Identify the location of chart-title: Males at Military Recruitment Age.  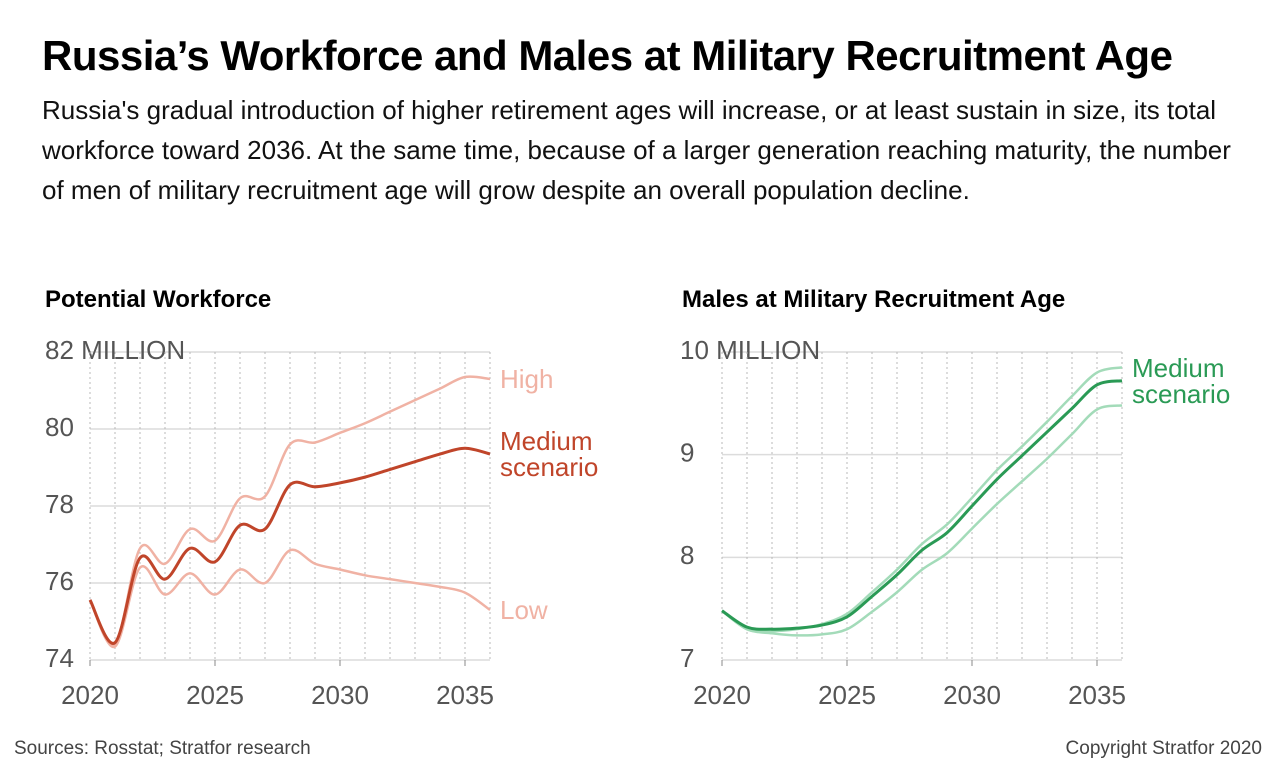
(874, 299).